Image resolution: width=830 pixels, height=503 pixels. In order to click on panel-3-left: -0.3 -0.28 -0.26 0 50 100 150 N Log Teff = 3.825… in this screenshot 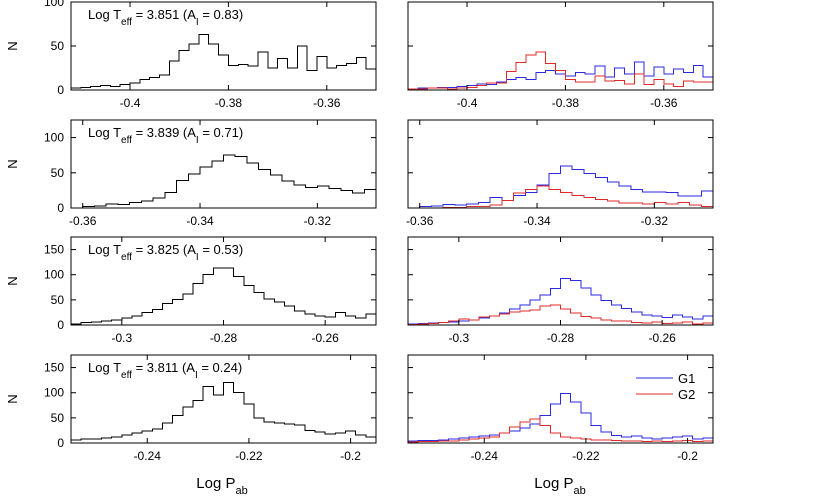, I will do `click(191, 290)`.